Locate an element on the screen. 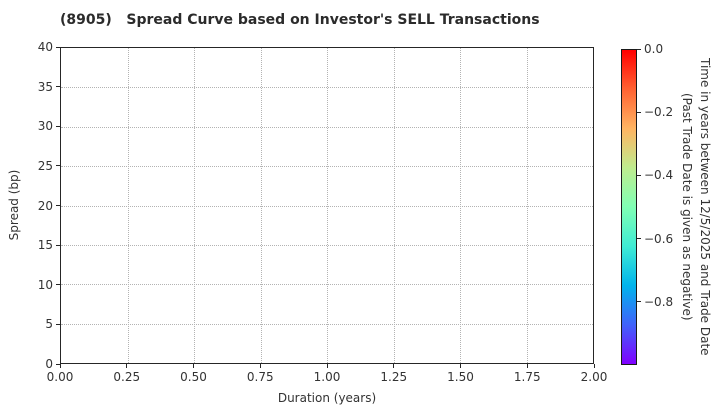 The image size is (720, 420). x-tick-label: 0.75 is located at coordinates (260, 377).